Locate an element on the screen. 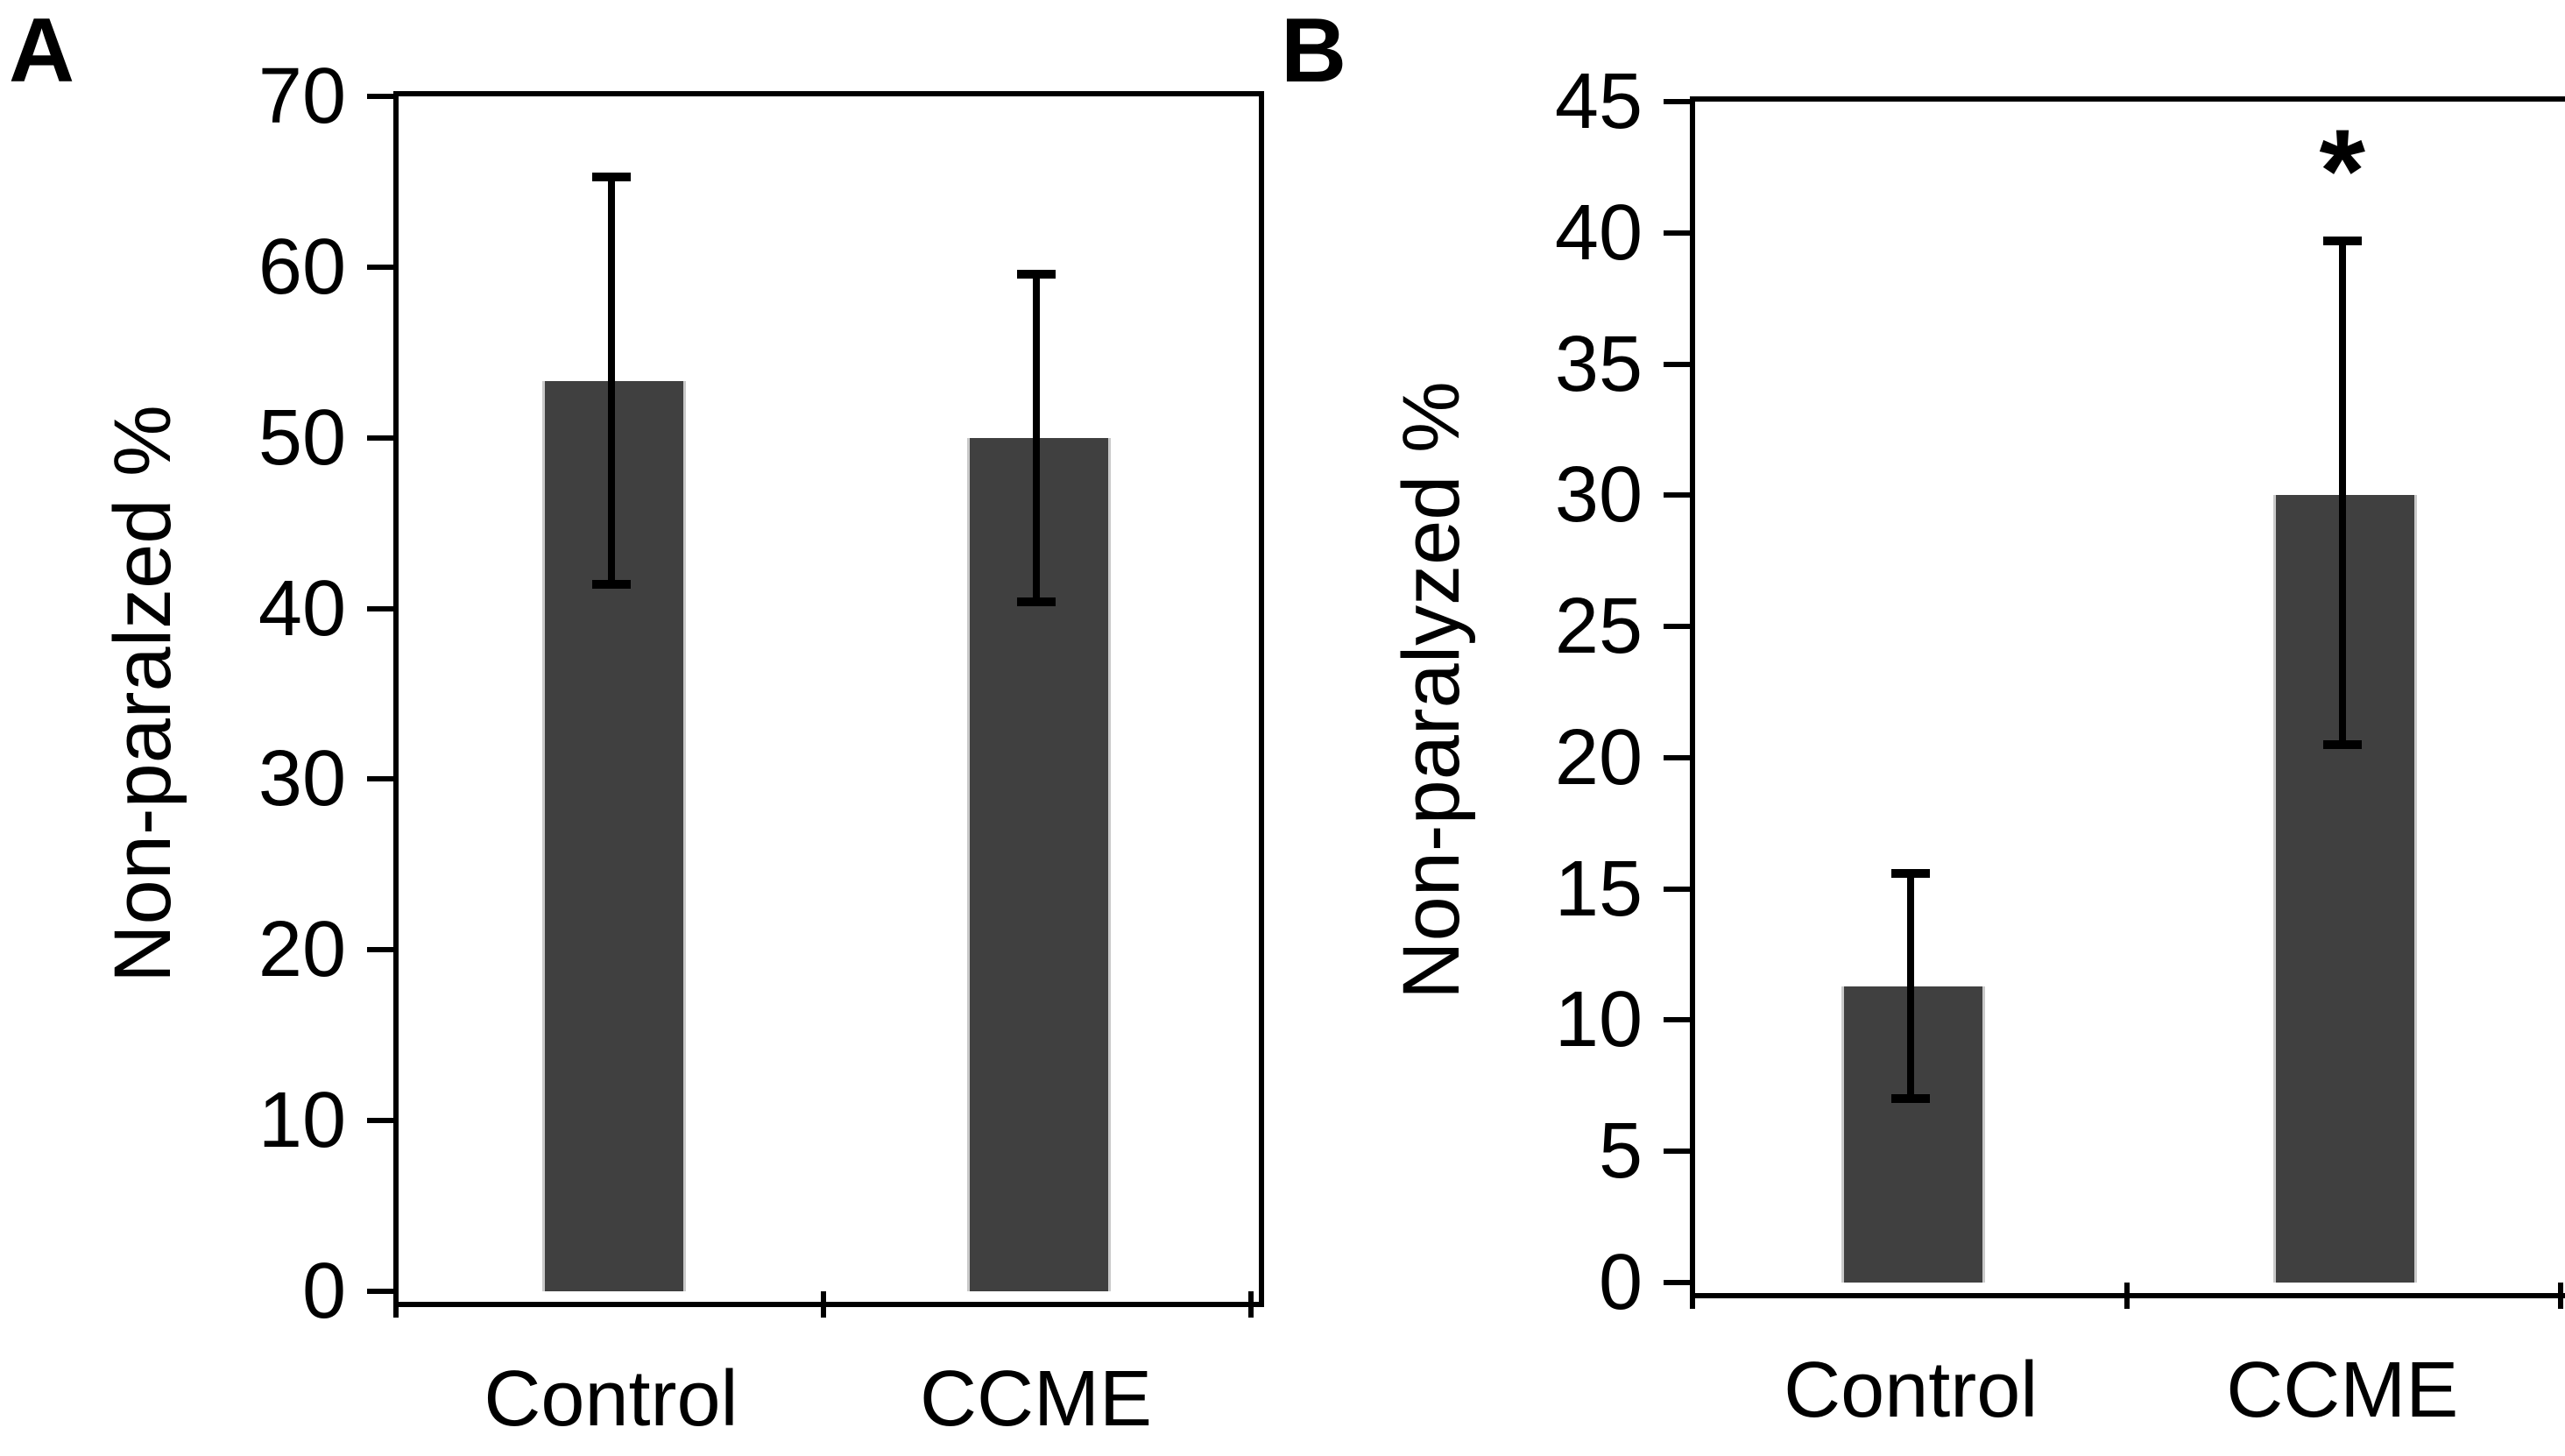  y-tick-label: 50 is located at coordinates (302, 437).